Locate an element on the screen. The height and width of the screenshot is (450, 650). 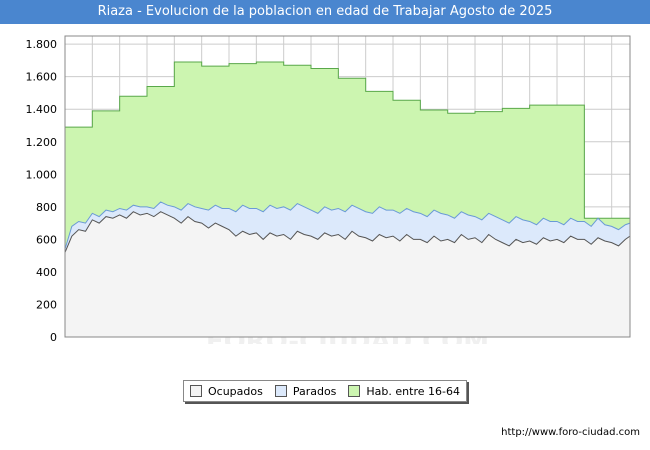
y-tick-label: 400 is located at coordinates (46, 272).